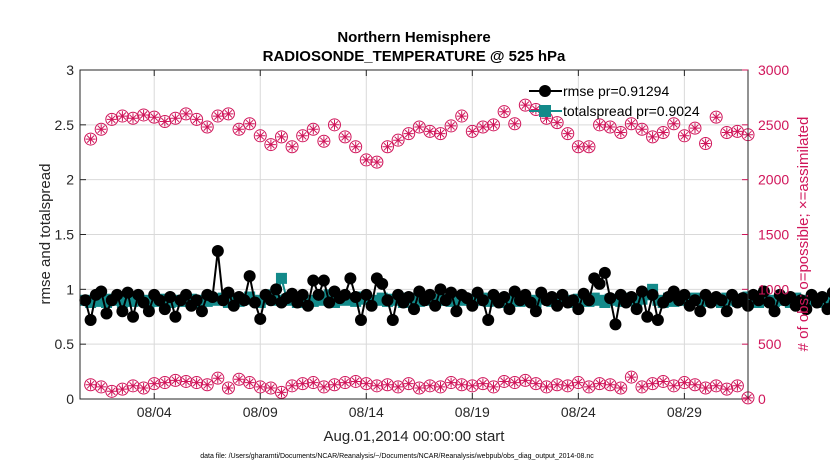 The height and width of the screenshot is (470, 830). Describe the element at coordinates (329, 295) in the screenshot. I see `totalspread-point` at that location.